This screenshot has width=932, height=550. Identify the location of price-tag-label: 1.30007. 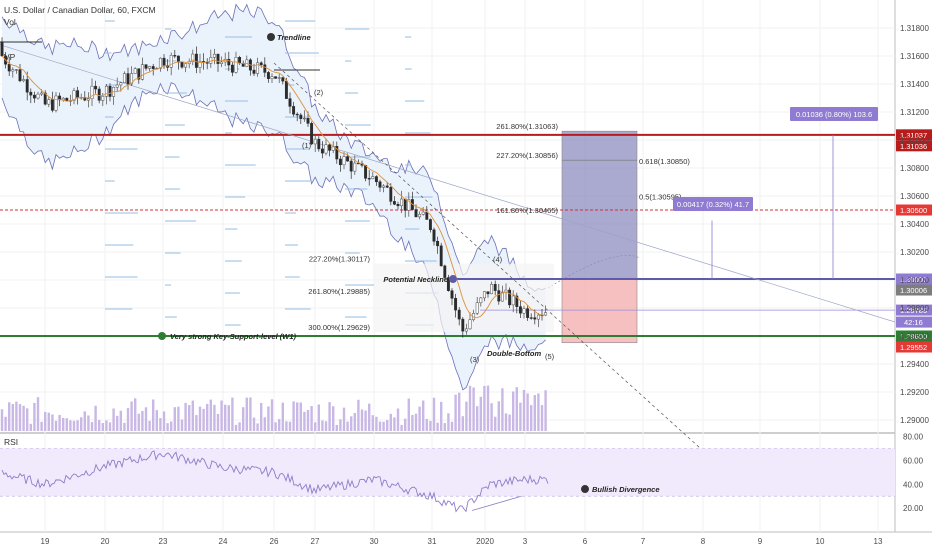
(913, 279).